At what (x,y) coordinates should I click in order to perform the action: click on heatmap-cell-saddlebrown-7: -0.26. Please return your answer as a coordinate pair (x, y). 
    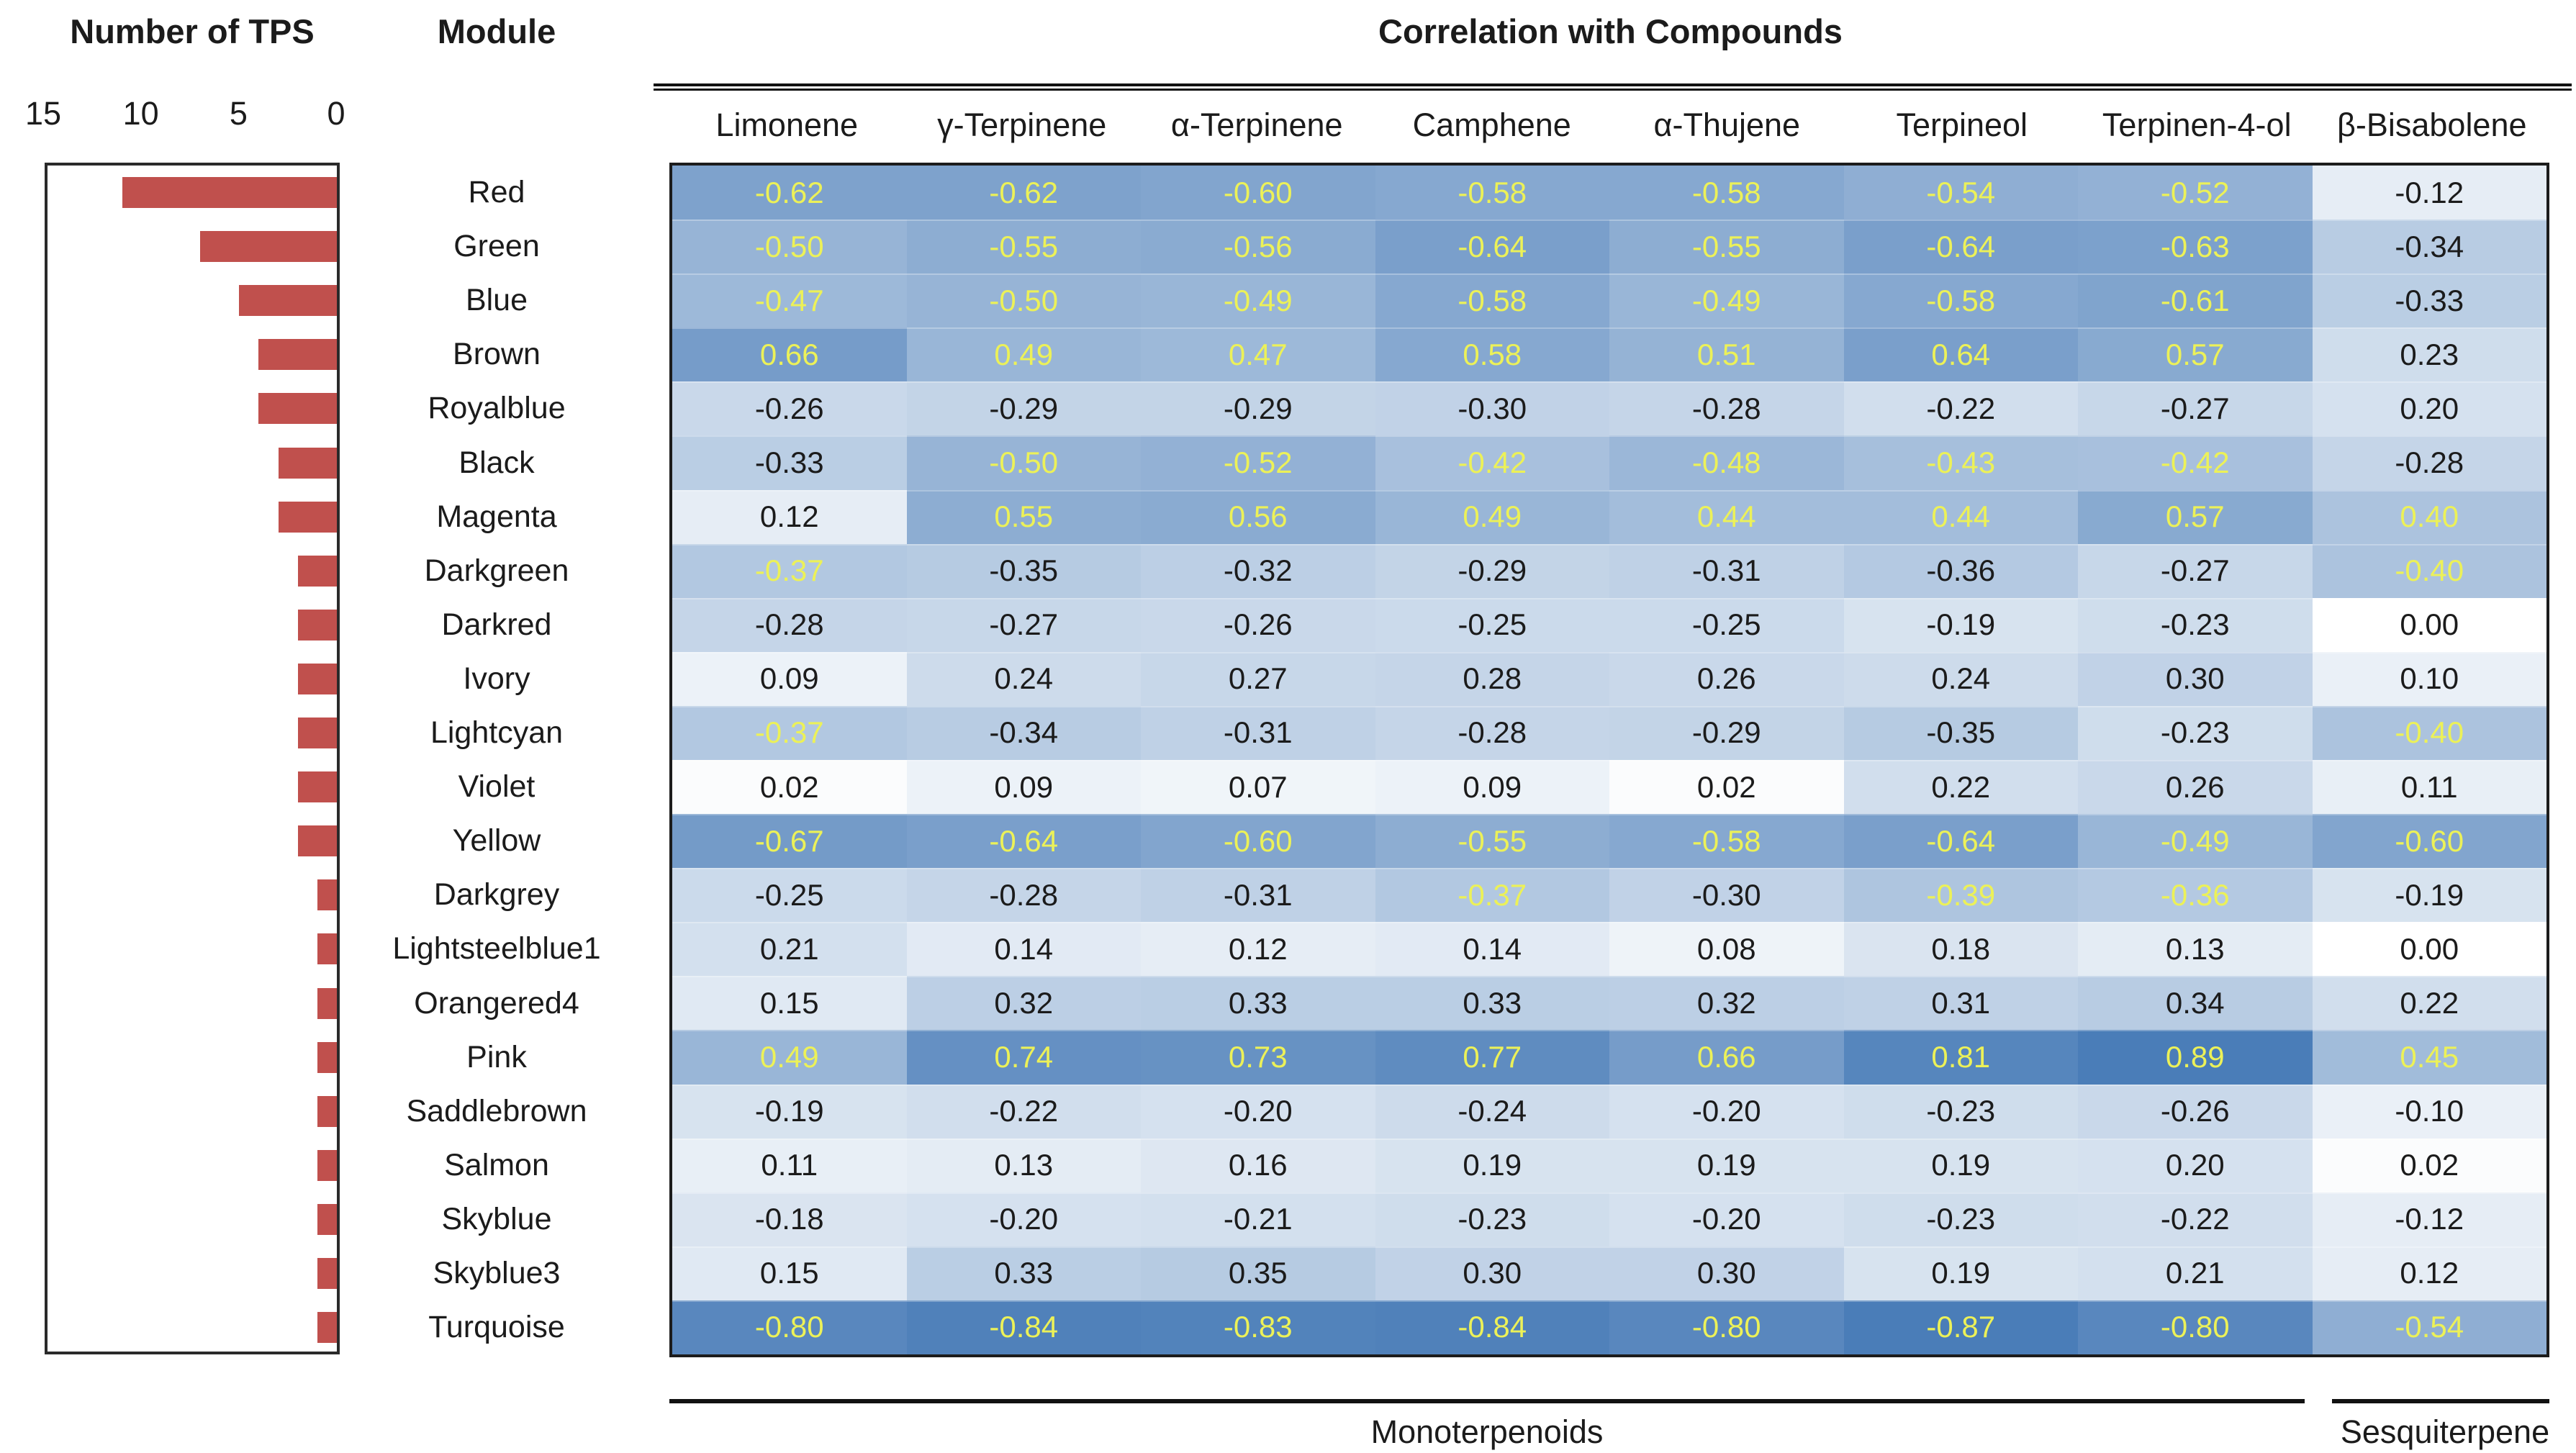
    Looking at the image, I should click on (2195, 1111).